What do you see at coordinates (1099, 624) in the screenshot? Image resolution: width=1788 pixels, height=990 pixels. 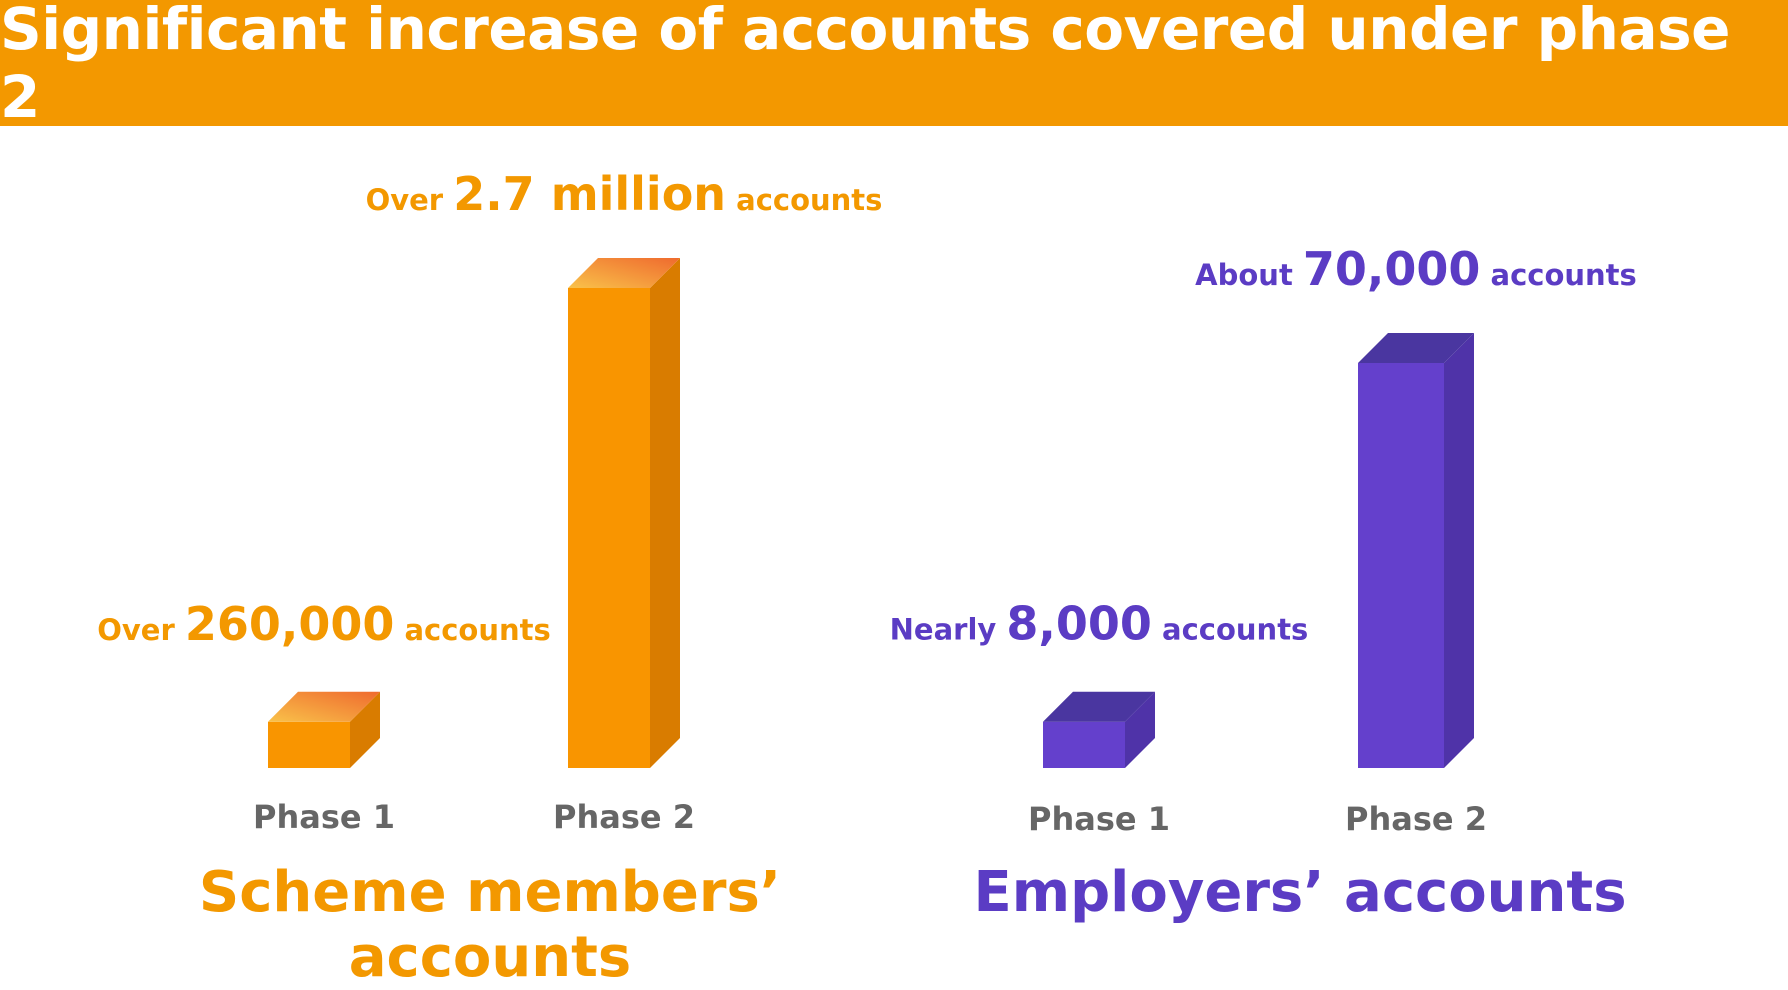 I see `data-label-2-1: Nearly 8,000 accounts` at bounding box center [1099, 624].